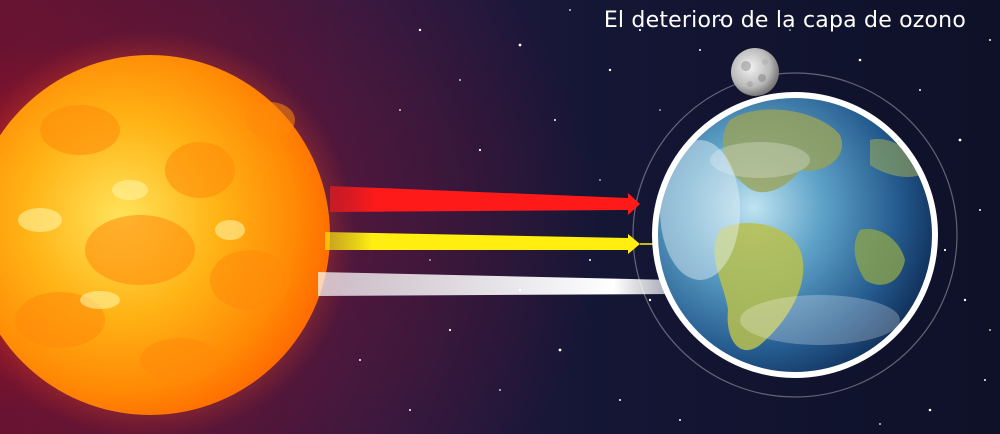  What do you see at coordinates (503, 285) in the screenshot?
I see `white-ray` at bounding box center [503, 285].